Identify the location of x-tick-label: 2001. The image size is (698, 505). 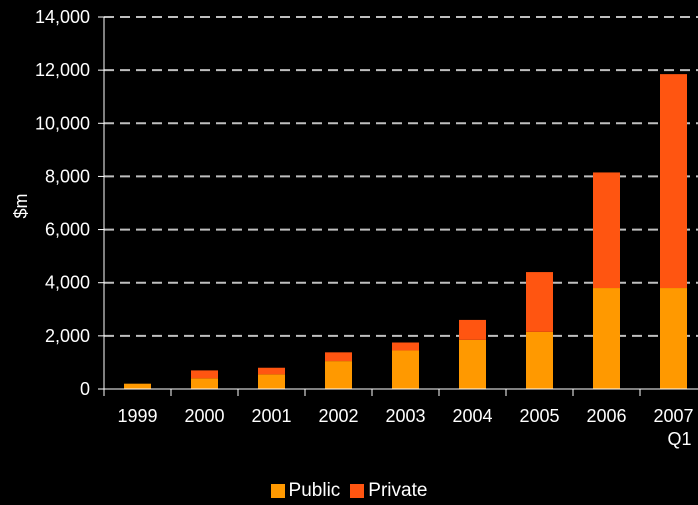
(271, 416).